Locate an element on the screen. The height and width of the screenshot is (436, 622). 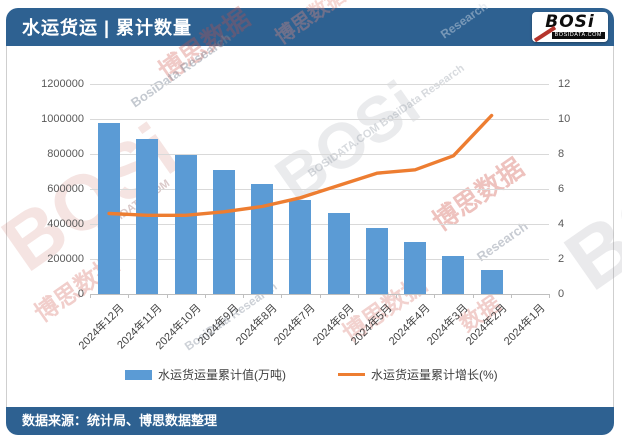
legend-label-bar: 水运货运量累计值(万吨) is located at coordinates (222, 375).